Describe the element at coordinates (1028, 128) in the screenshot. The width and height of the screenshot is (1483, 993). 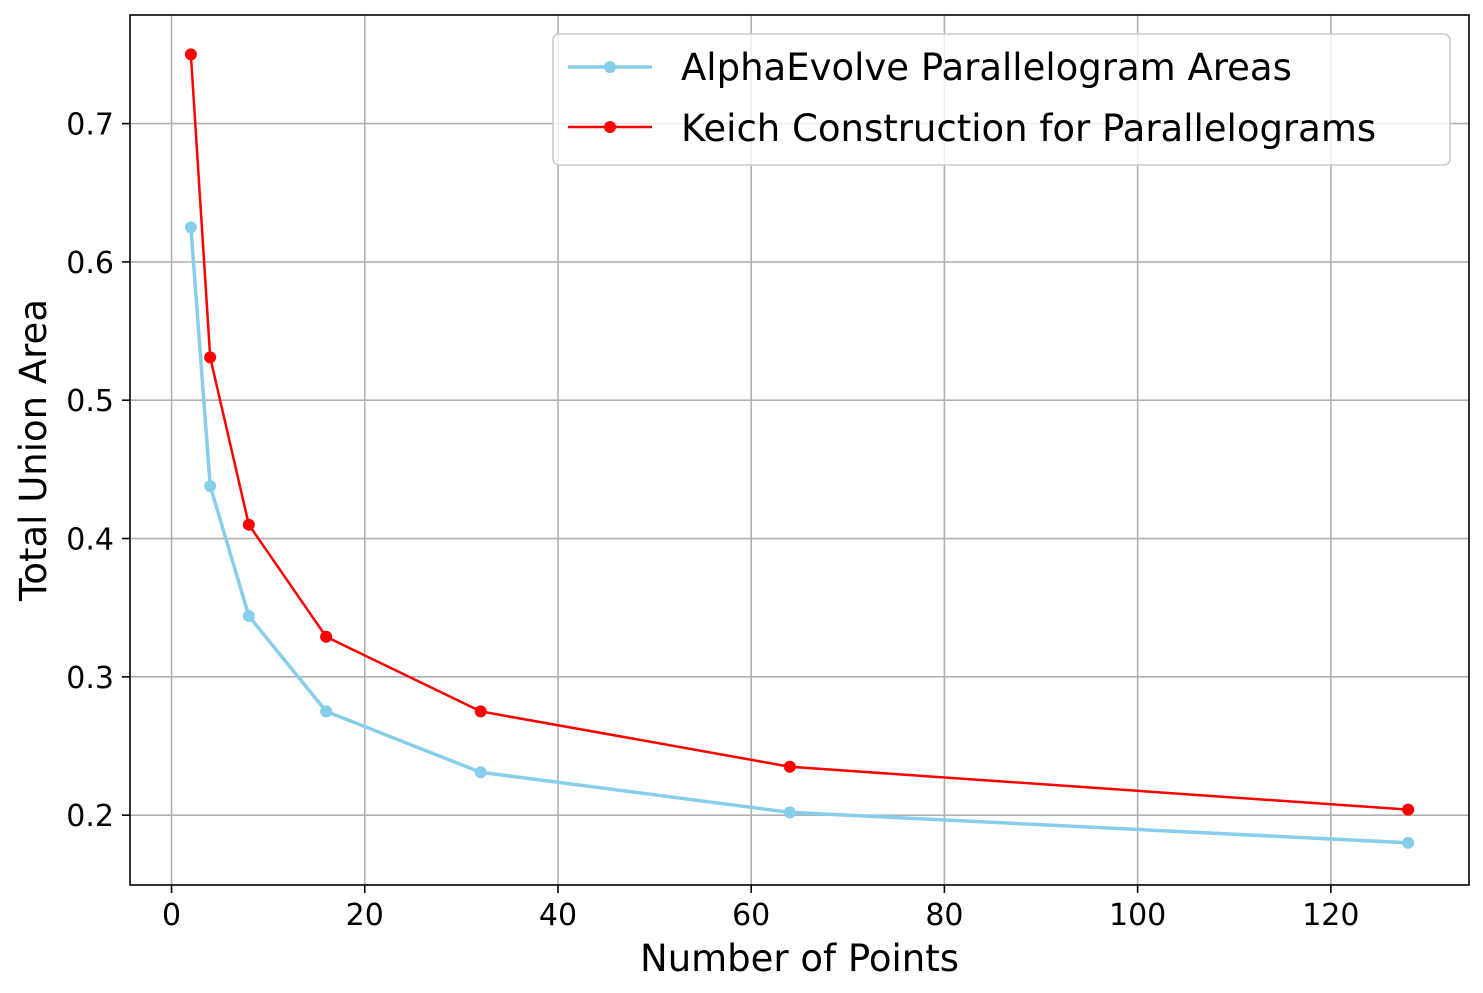
I see `legend-label-keich: Keich Construction for Parallelograms` at that location.